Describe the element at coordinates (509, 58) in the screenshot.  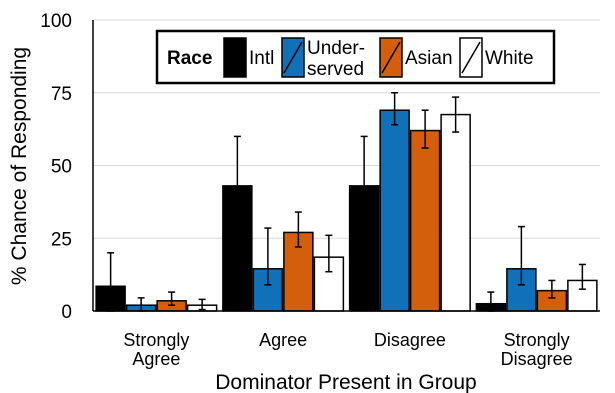
I see `legend-label: White` at that location.